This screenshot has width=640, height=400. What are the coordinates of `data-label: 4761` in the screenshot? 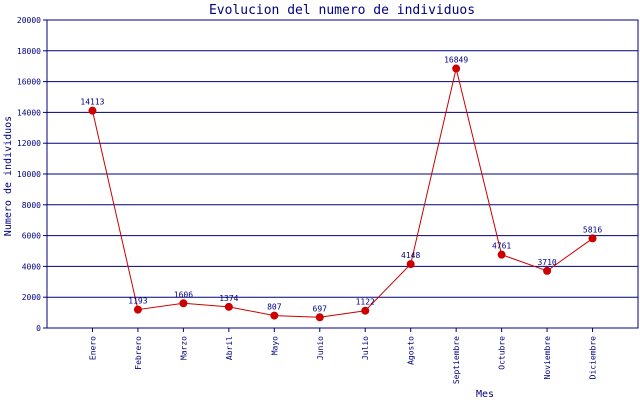 It's located at (501, 246).